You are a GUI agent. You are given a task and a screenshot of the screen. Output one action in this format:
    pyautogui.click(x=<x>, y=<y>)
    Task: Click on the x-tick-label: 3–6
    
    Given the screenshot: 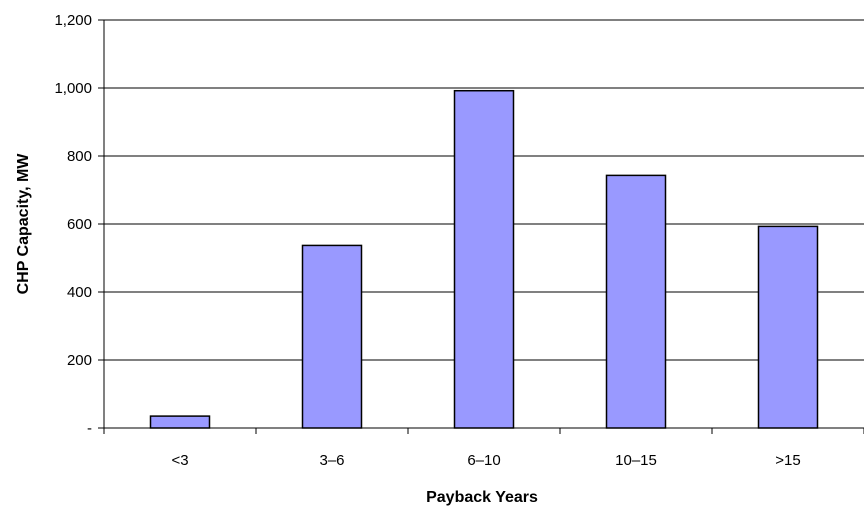 What is the action you would take?
    pyautogui.click(x=331, y=460)
    